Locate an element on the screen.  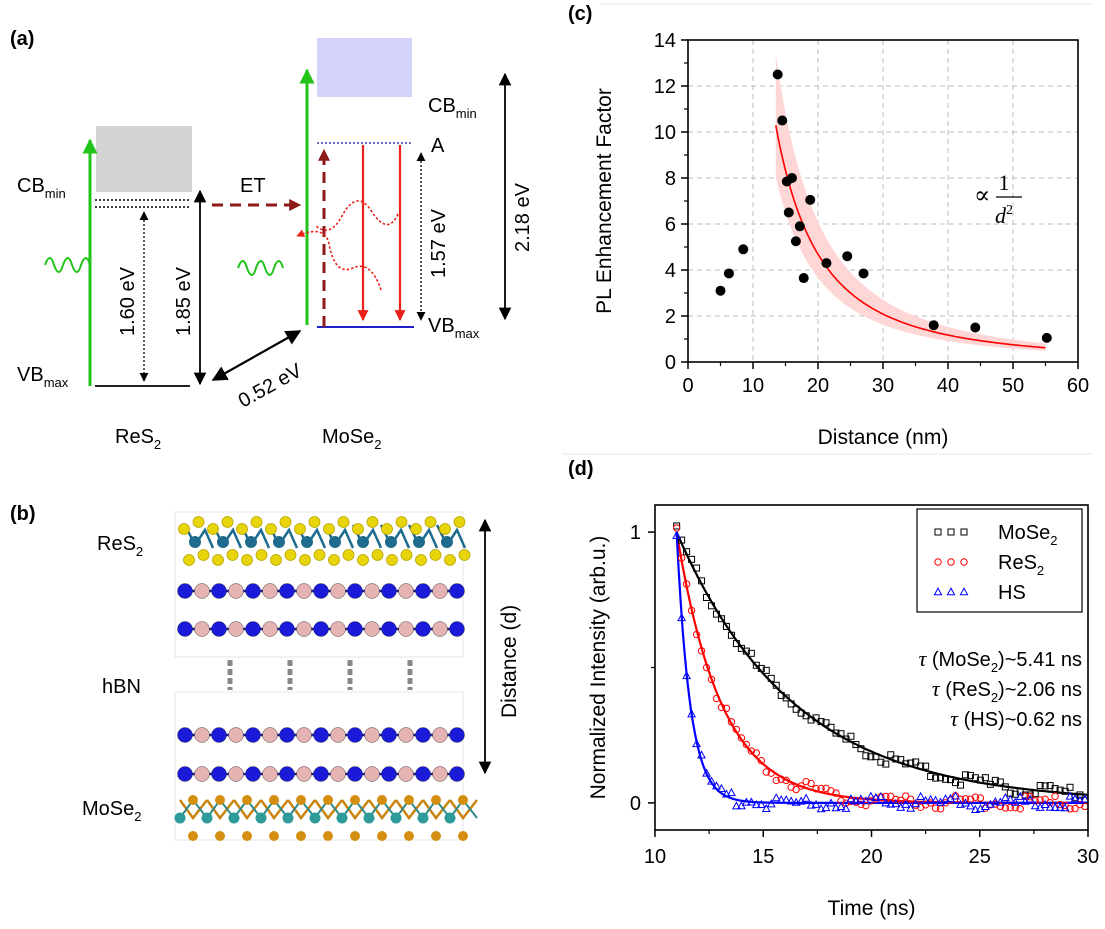
chart-c-y-tick-label: 14 is located at coordinates (665, 41).